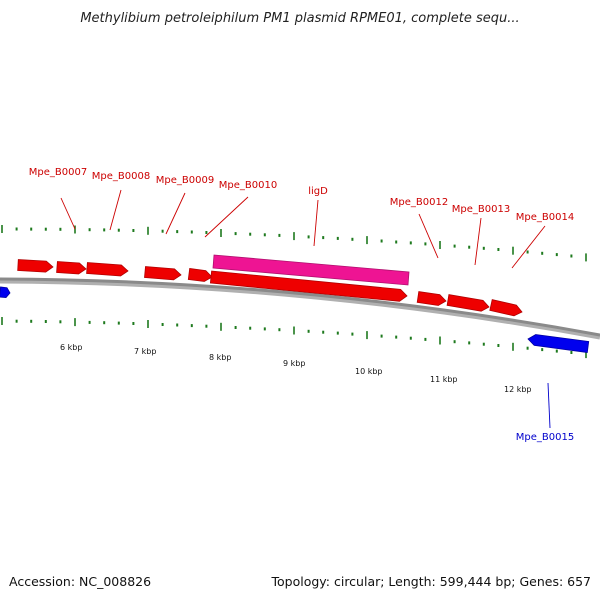 The height and width of the screenshot is (600, 600). I want to click on gene-arrow-mpe-b0007, so click(35, 266).